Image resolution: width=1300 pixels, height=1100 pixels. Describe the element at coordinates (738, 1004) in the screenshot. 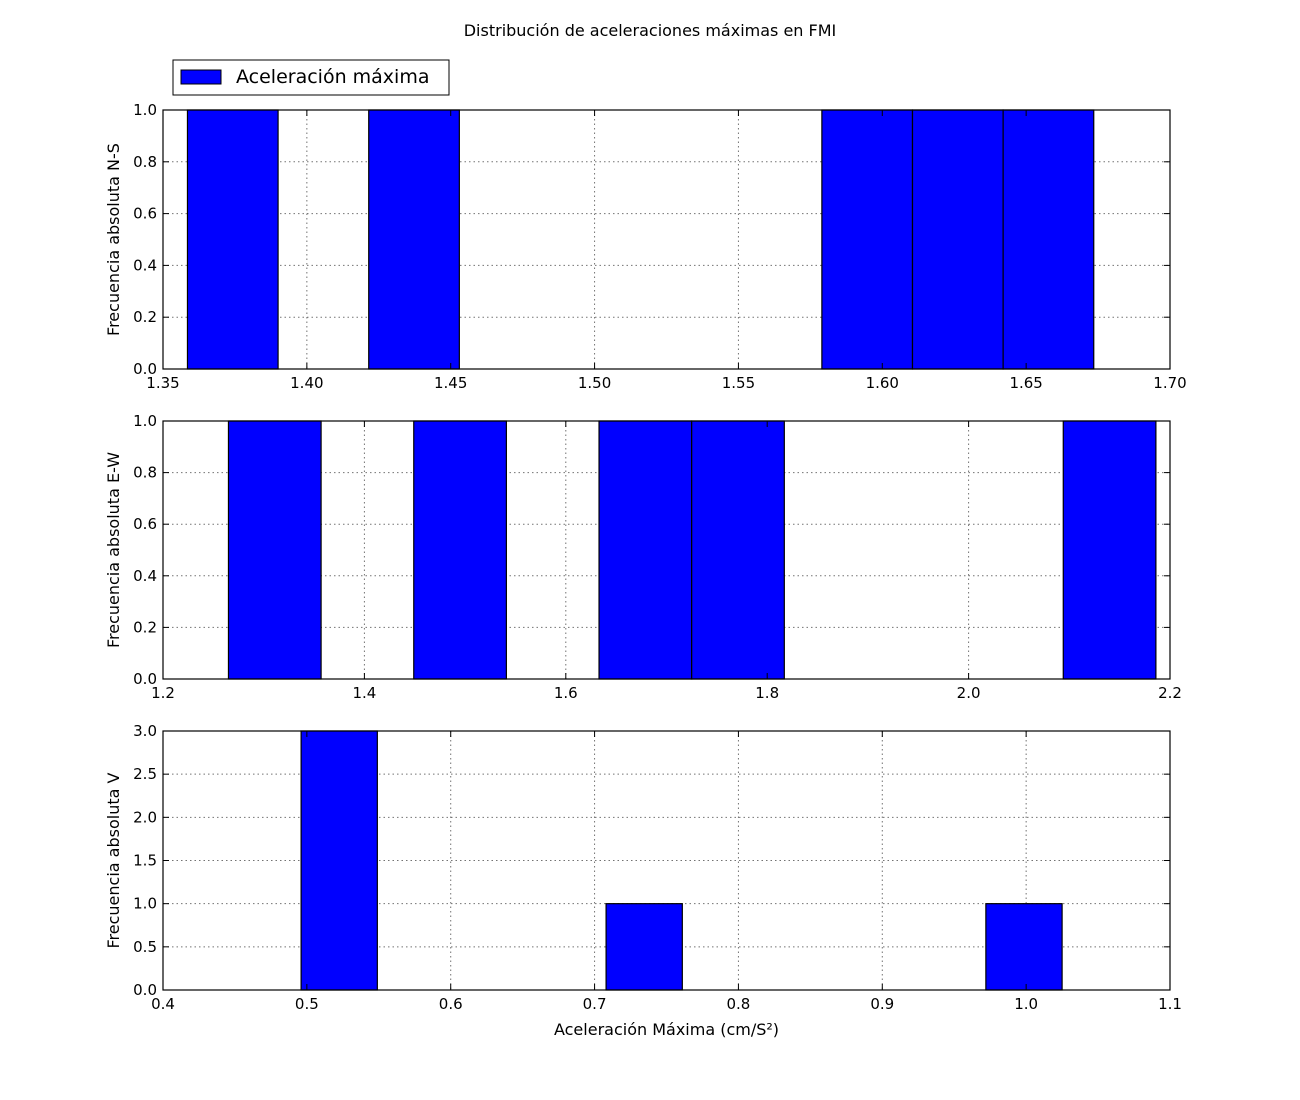

I see `x-tick-label: 0.8` at that location.